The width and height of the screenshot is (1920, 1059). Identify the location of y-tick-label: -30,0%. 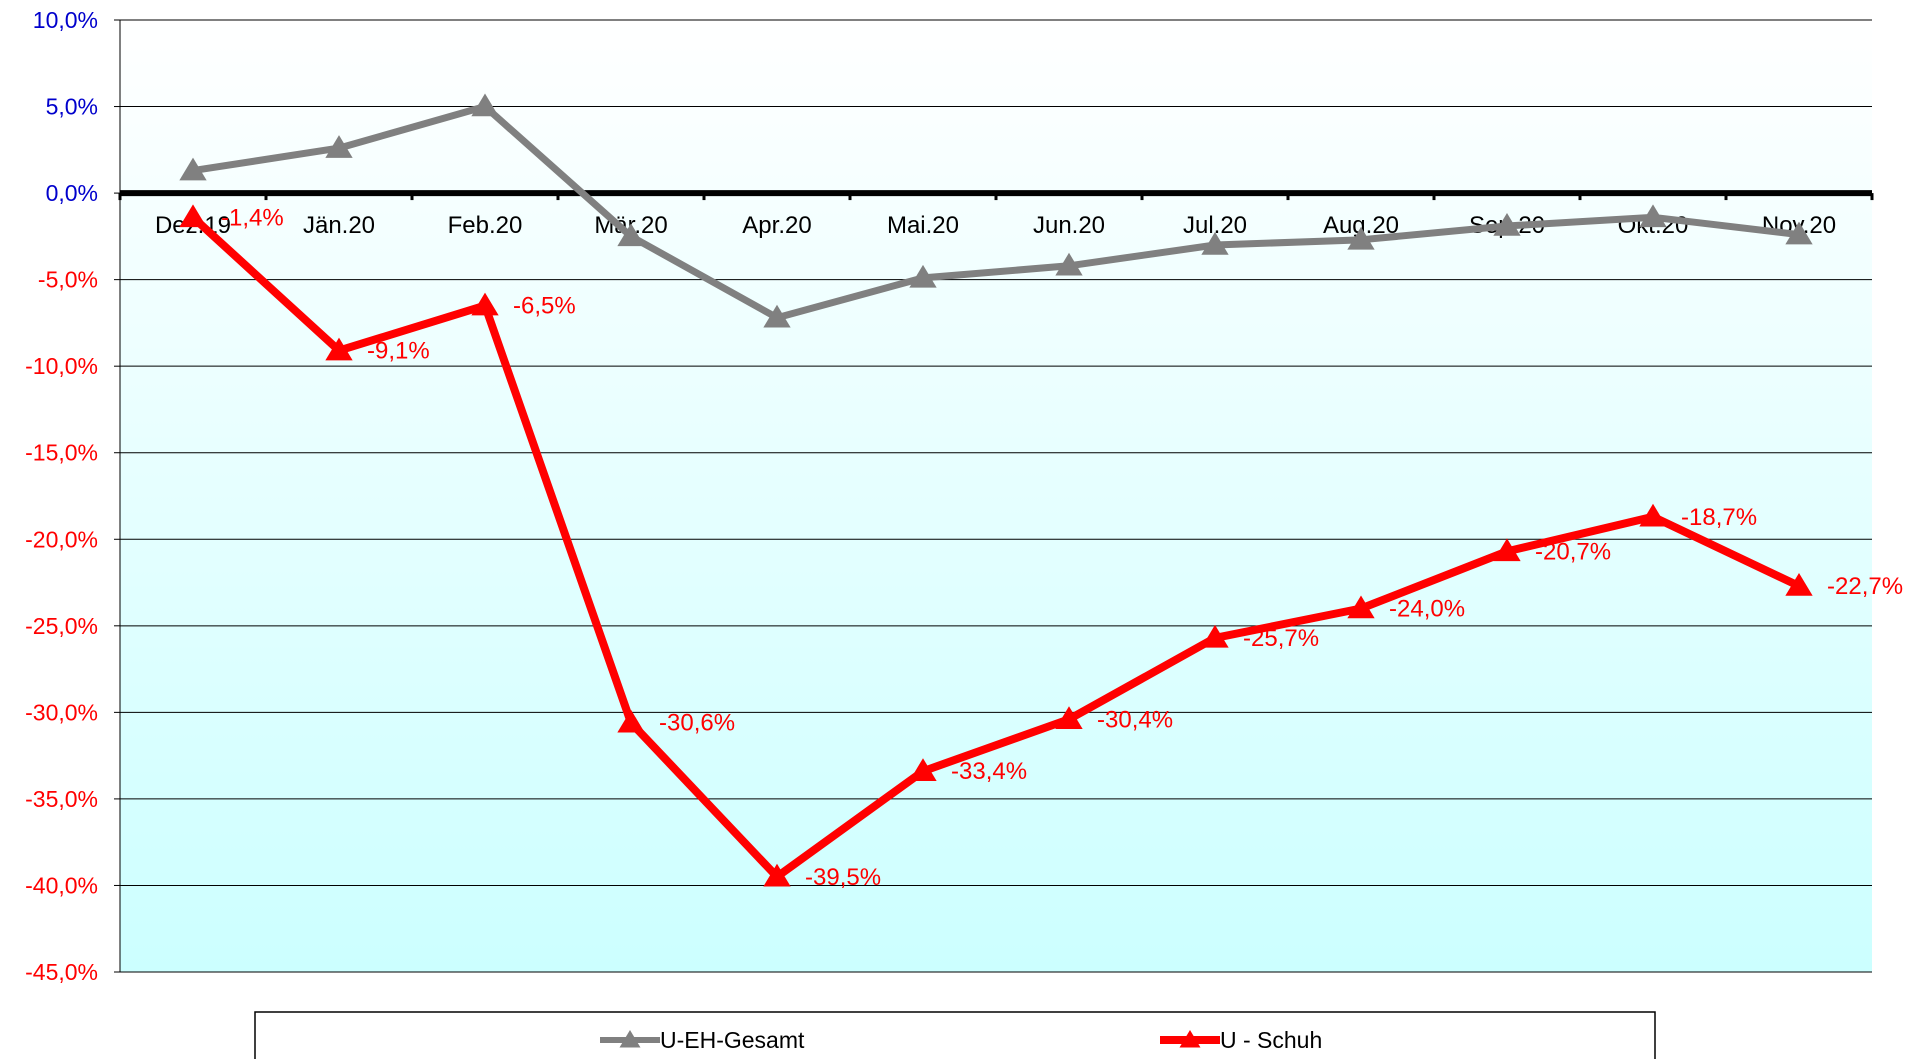
(61, 712).